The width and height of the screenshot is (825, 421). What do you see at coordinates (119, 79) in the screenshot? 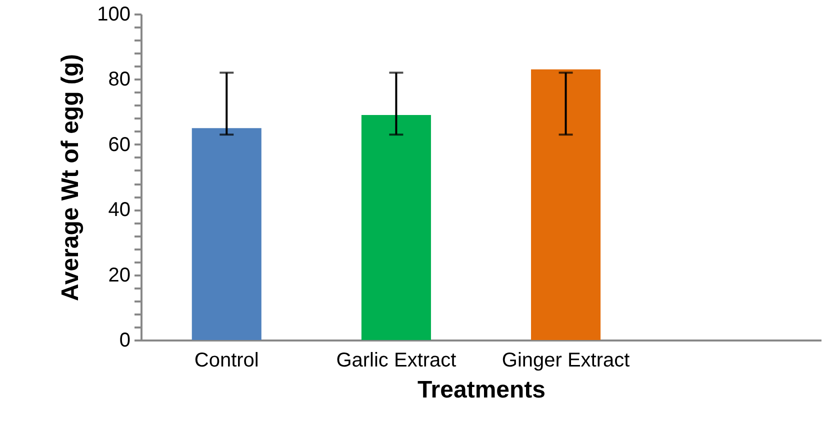
I see `y-tick-label: 80` at bounding box center [119, 79].